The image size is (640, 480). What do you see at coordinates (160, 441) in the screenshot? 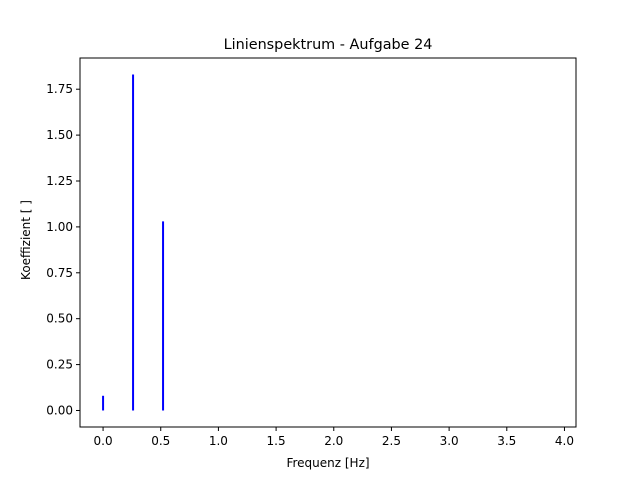
I see `x-tick-label: 0.5` at bounding box center [160, 441].